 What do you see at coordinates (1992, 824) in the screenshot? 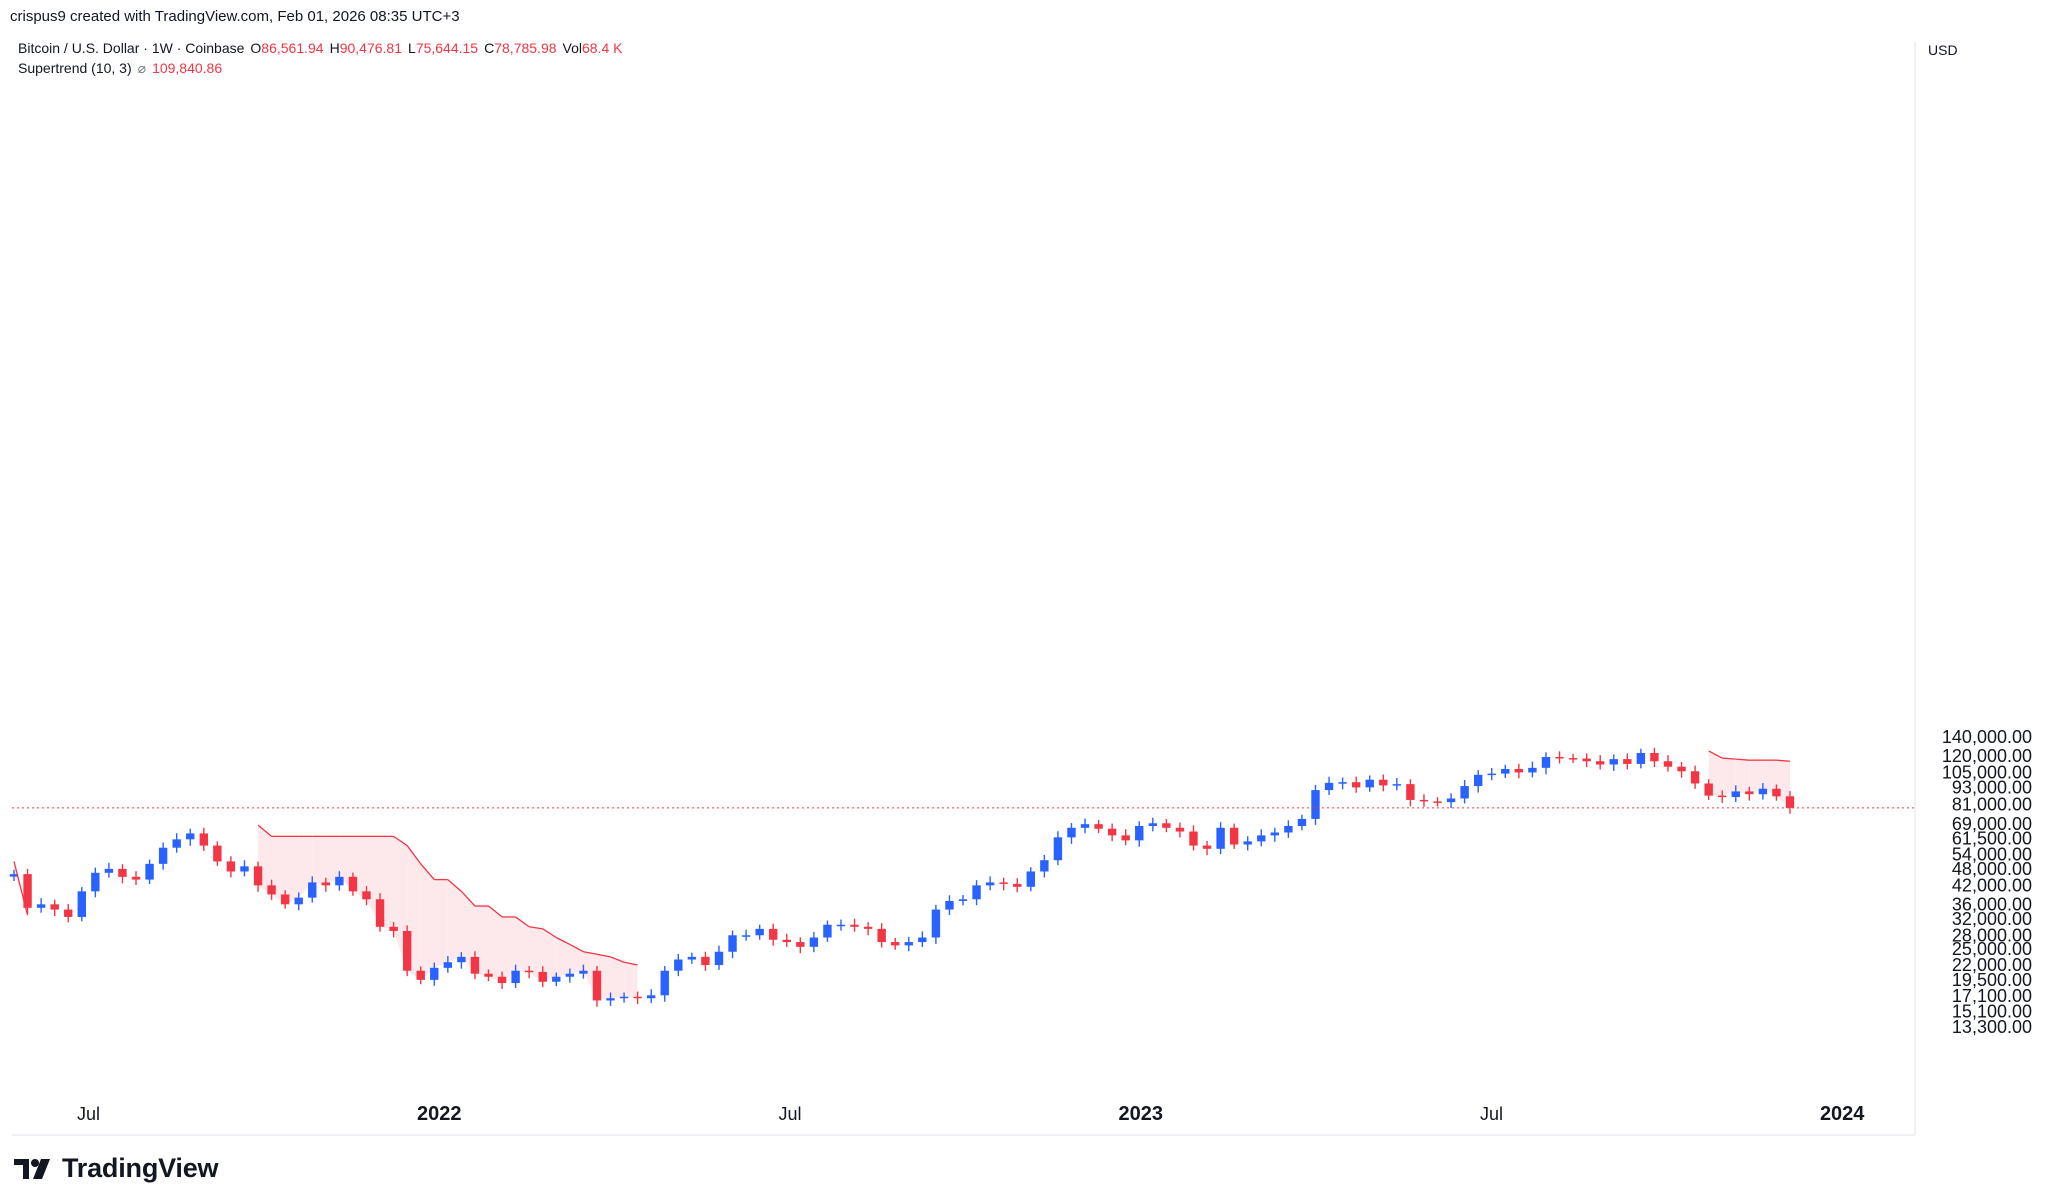
I see `price-tick-label: 69,000.00` at bounding box center [1992, 824].